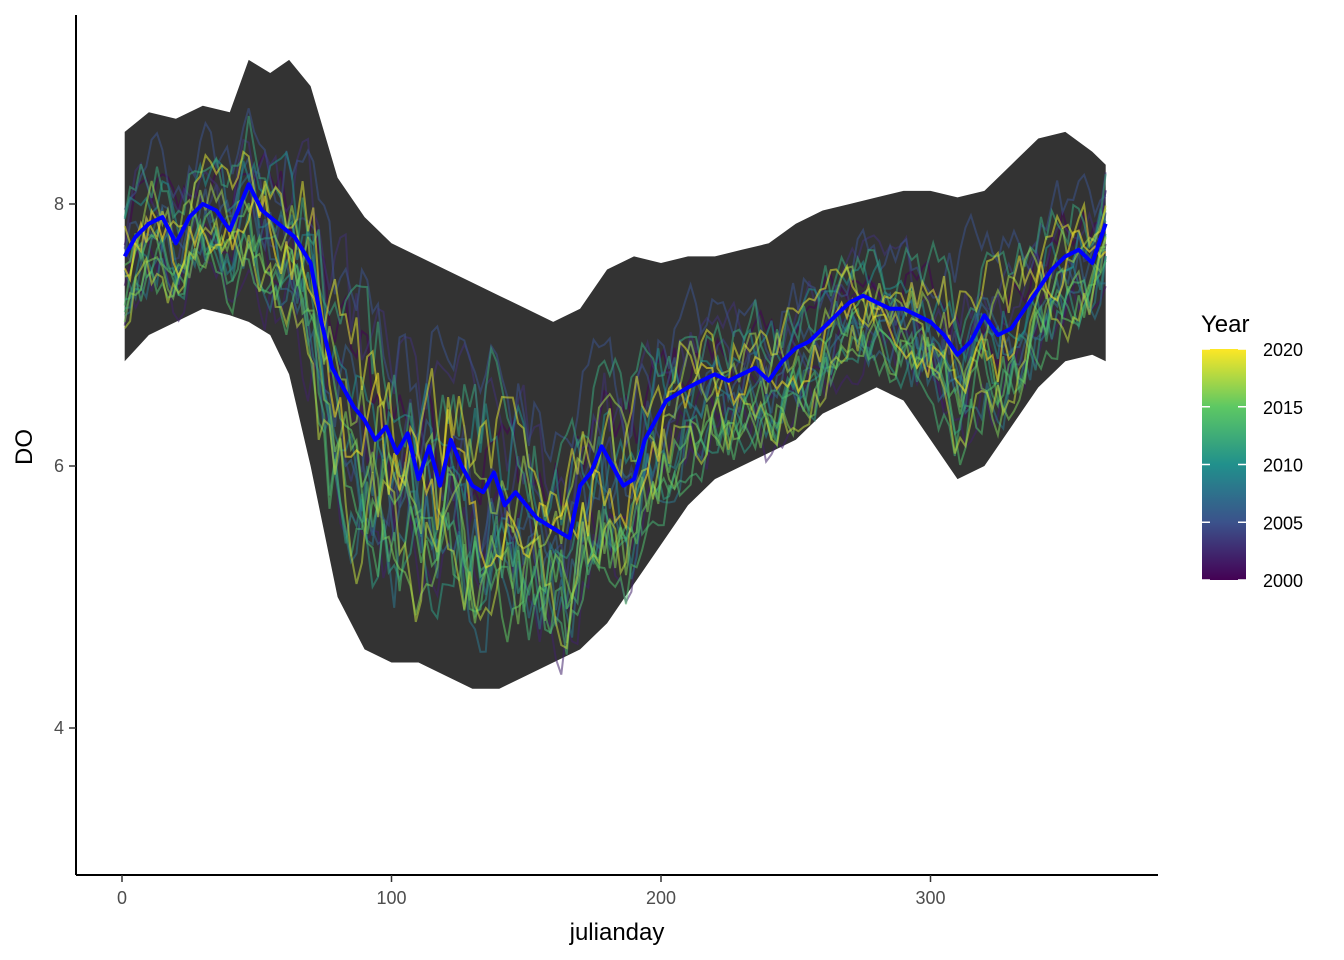  Describe the element at coordinates (531, 891) in the screenshot. I see `x-axis-ticks: 0 100 200 300` at that location.